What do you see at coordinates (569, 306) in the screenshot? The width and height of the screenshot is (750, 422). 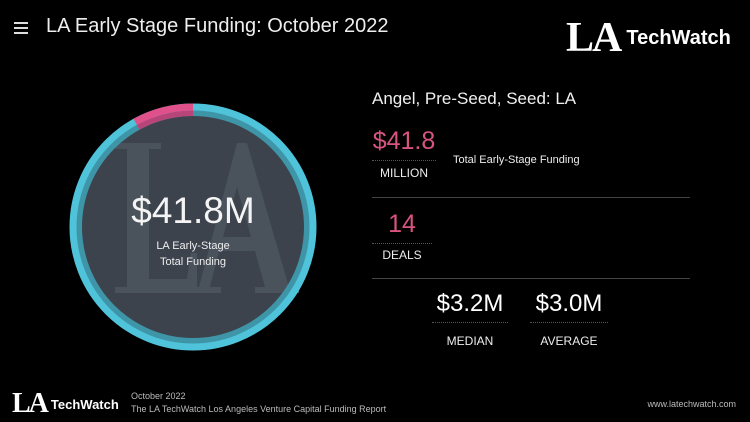 I see `average-value: $3.0M` at bounding box center [569, 306].